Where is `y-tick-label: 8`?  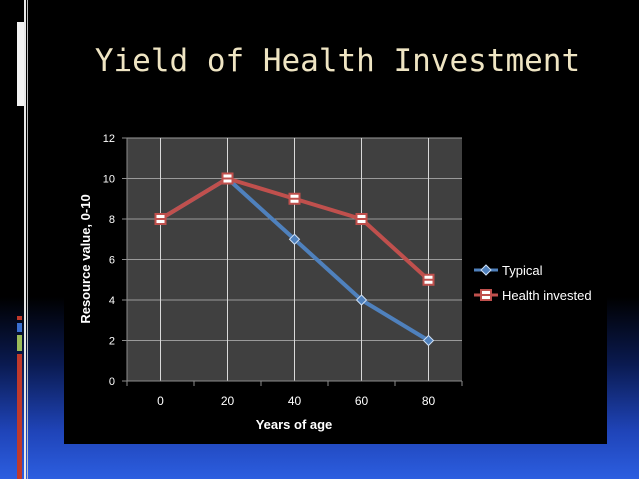 y-tick-label: 8 is located at coordinates (112, 220).